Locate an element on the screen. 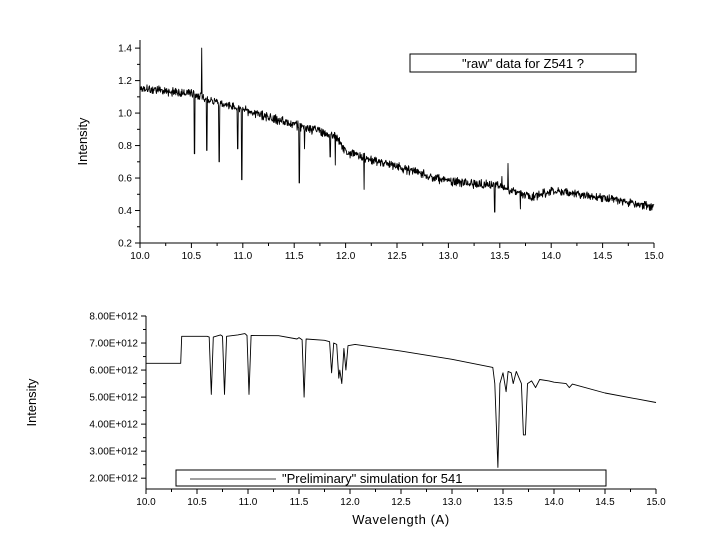 The width and height of the screenshot is (720, 540). legend-text: "raw" data for Z541 ? is located at coordinates (523, 63).